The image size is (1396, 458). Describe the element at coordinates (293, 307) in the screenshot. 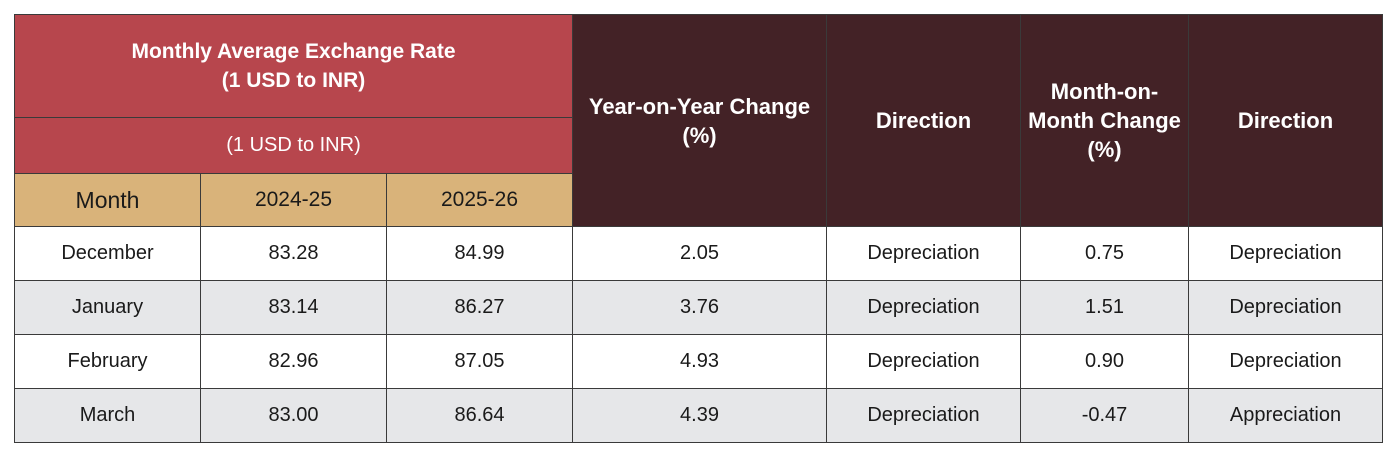

I see `cell-2024-25: 83.14` at that location.